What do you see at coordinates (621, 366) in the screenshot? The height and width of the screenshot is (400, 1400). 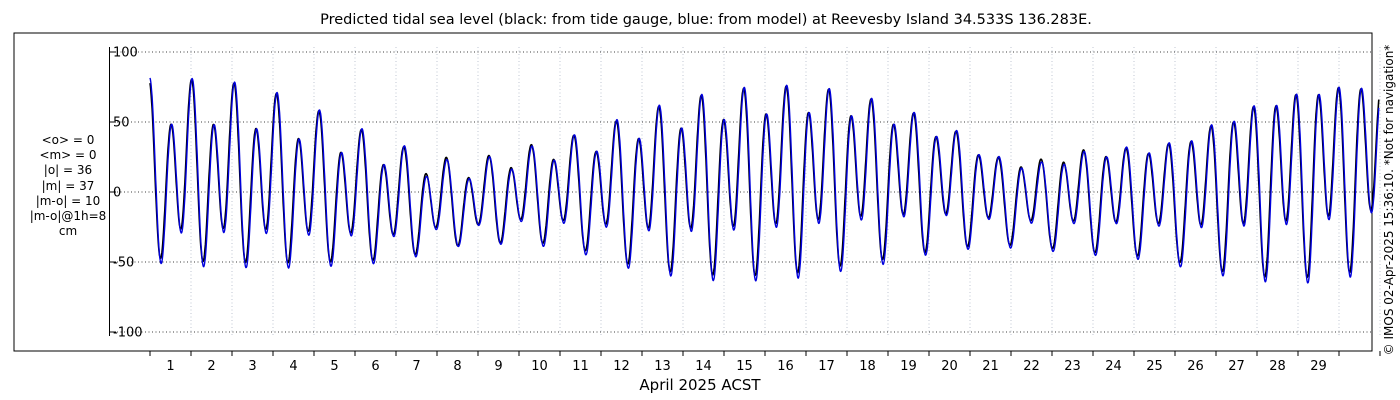 I see `x-tick-label: 12` at bounding box center [621, 366].